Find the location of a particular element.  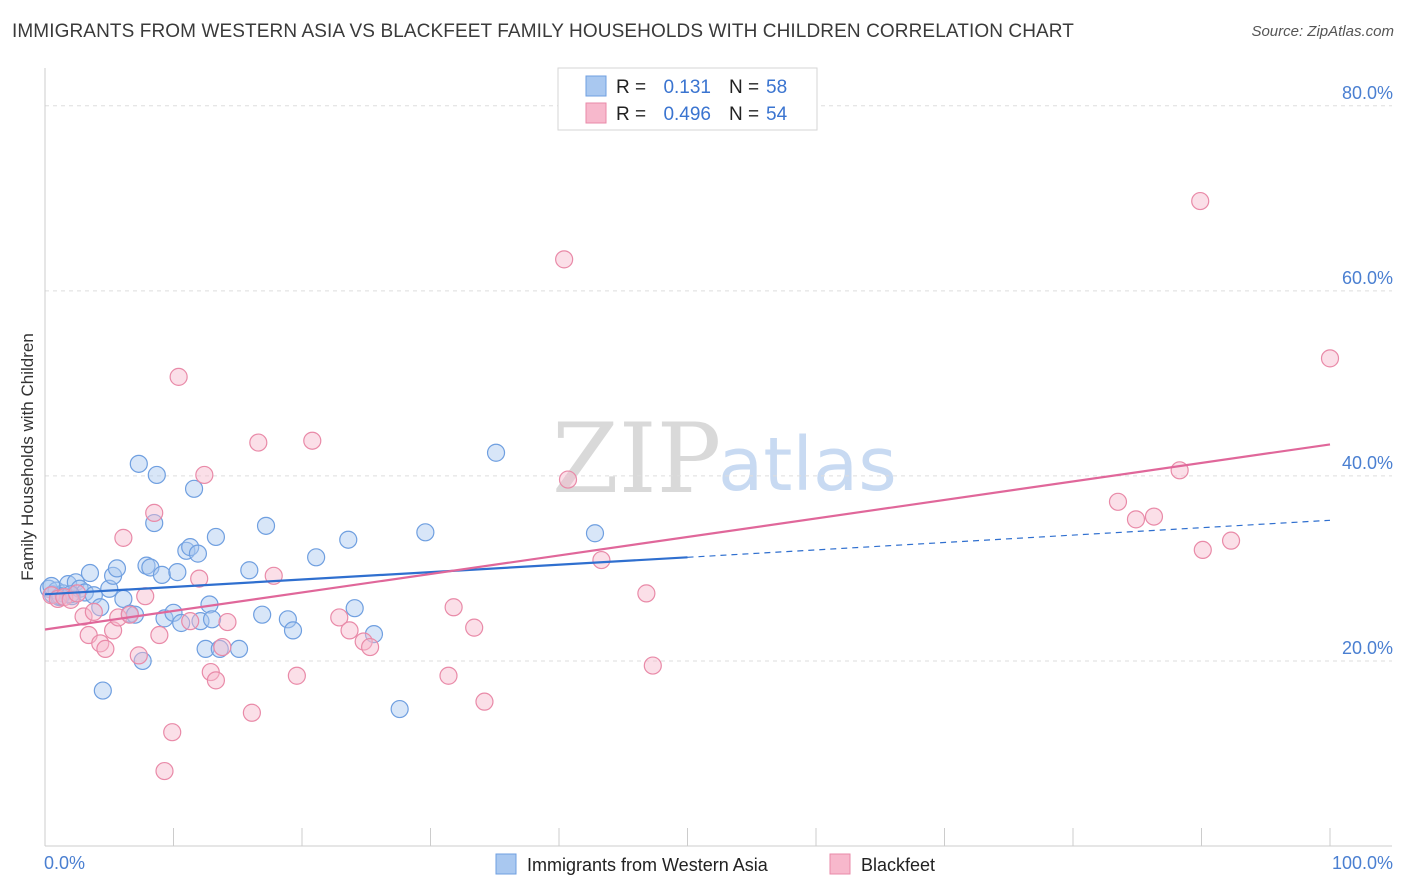

x-tick-label-min: 0.0% is located at coordinates (64, 863).